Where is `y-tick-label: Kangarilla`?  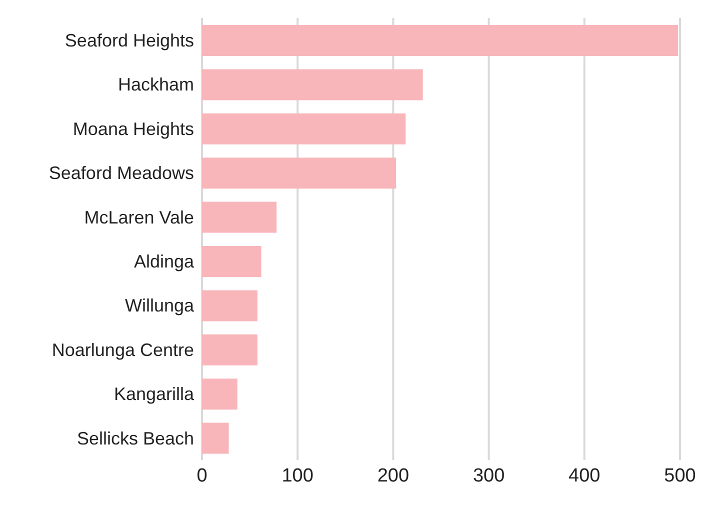 y-tick-label: Kangarilla is located at coordinates (154, 394).